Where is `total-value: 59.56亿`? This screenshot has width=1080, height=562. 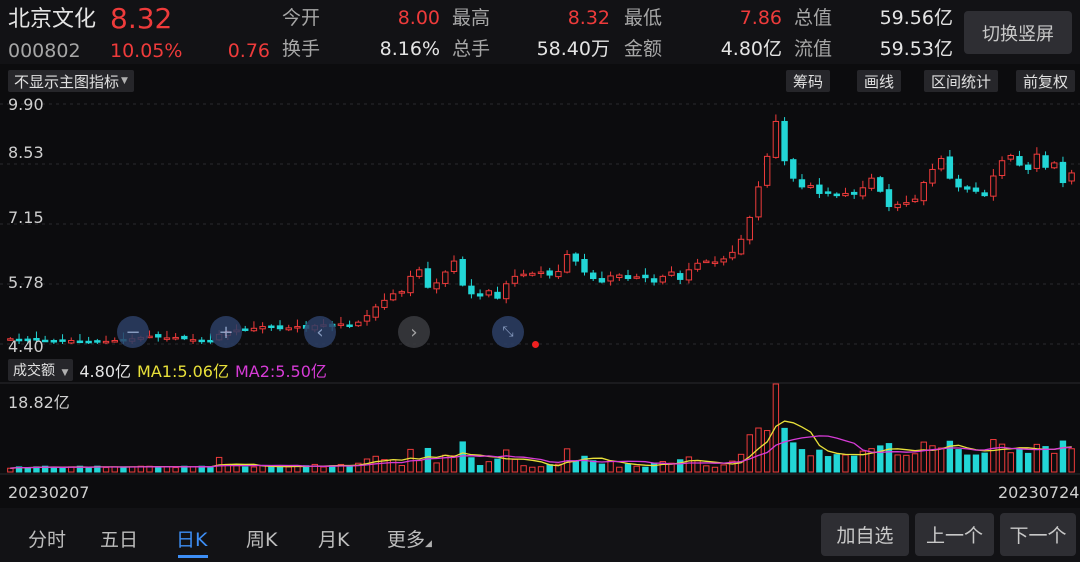 total-value: 59.56亿 is located at coordinates (916, 18).